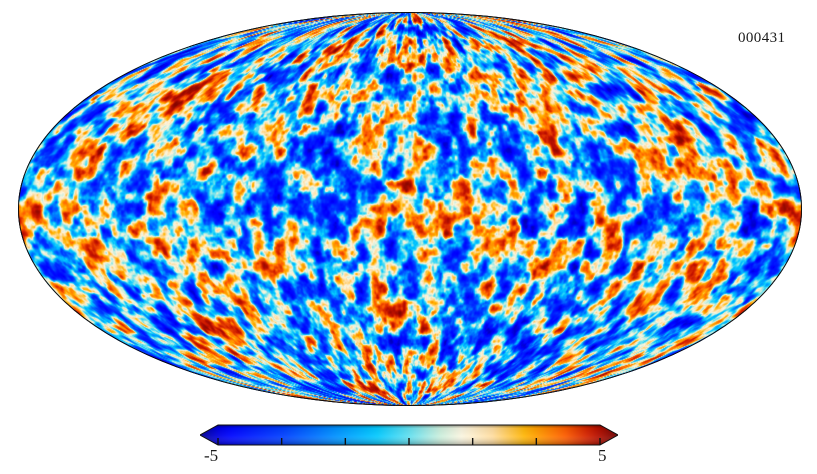  What do you see at coordinates (409, 449) in the screenshot?
I see `colorbar: -5 5` at bounding box center [409, 449].